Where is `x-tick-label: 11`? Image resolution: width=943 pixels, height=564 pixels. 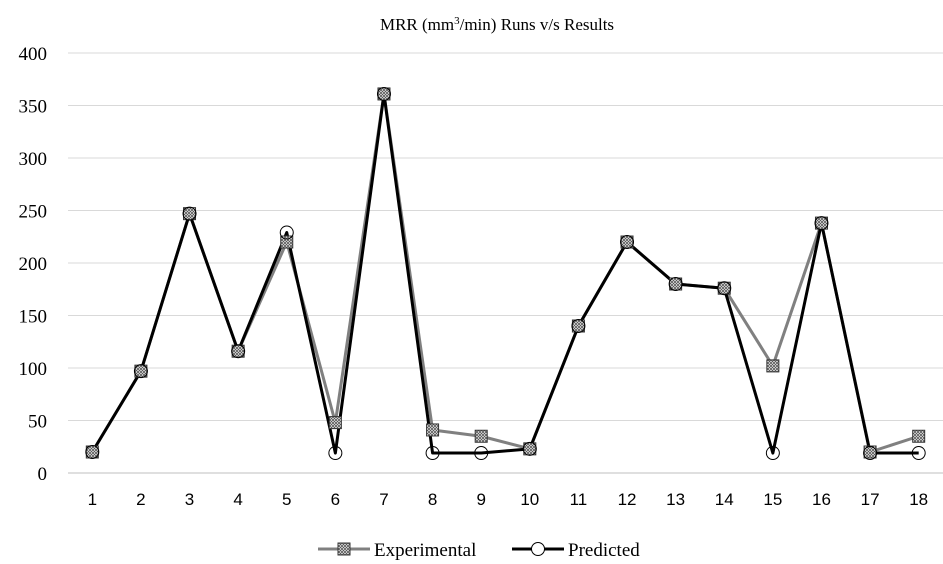 x-tick-label: 11 is located at coordinates (579, 499).